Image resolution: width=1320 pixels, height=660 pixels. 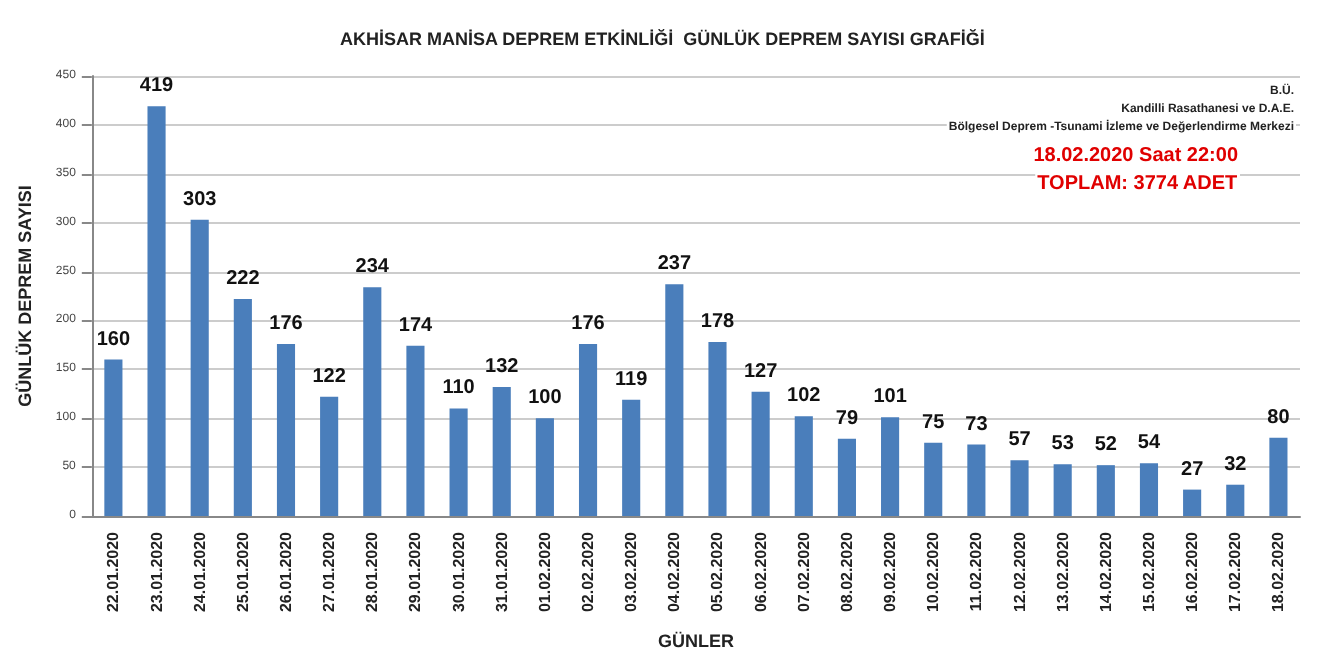 What do you see at coordinates (717, 571) in the screenshot?
I see `x-tick-label: 05.02.2020` at bounding box center [717, 571].